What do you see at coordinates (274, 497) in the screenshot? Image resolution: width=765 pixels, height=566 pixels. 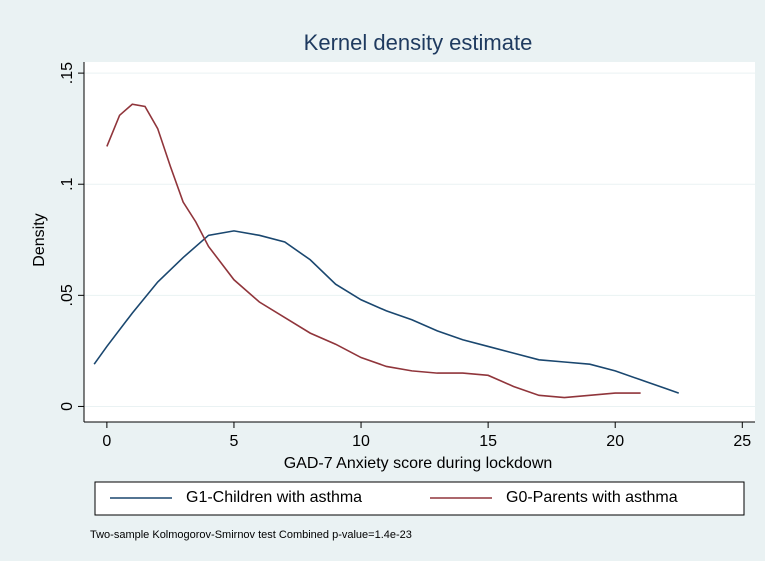 I see `legend-label: G1-Children with asthma` at bounding box center [274, 497].